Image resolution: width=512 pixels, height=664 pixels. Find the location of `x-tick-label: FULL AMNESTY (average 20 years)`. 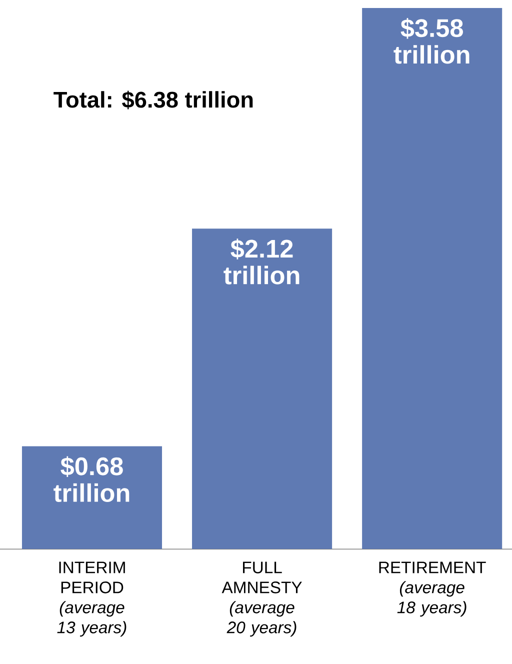

x-tick-label: FULL AMNESTY (average 20 years) is located at coordinates (262, 599).